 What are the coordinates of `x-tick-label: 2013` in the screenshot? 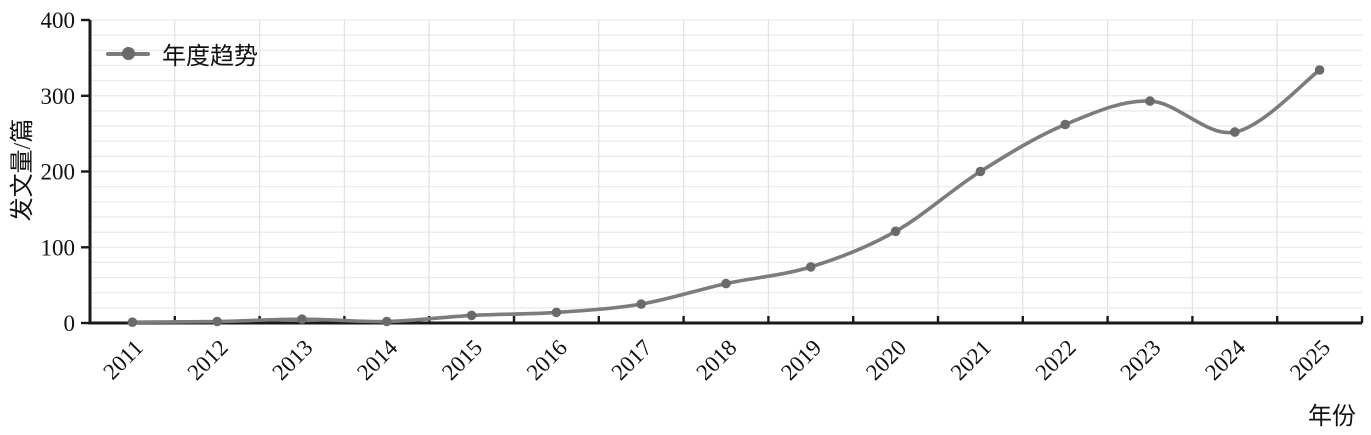 It's located at (292, 360).